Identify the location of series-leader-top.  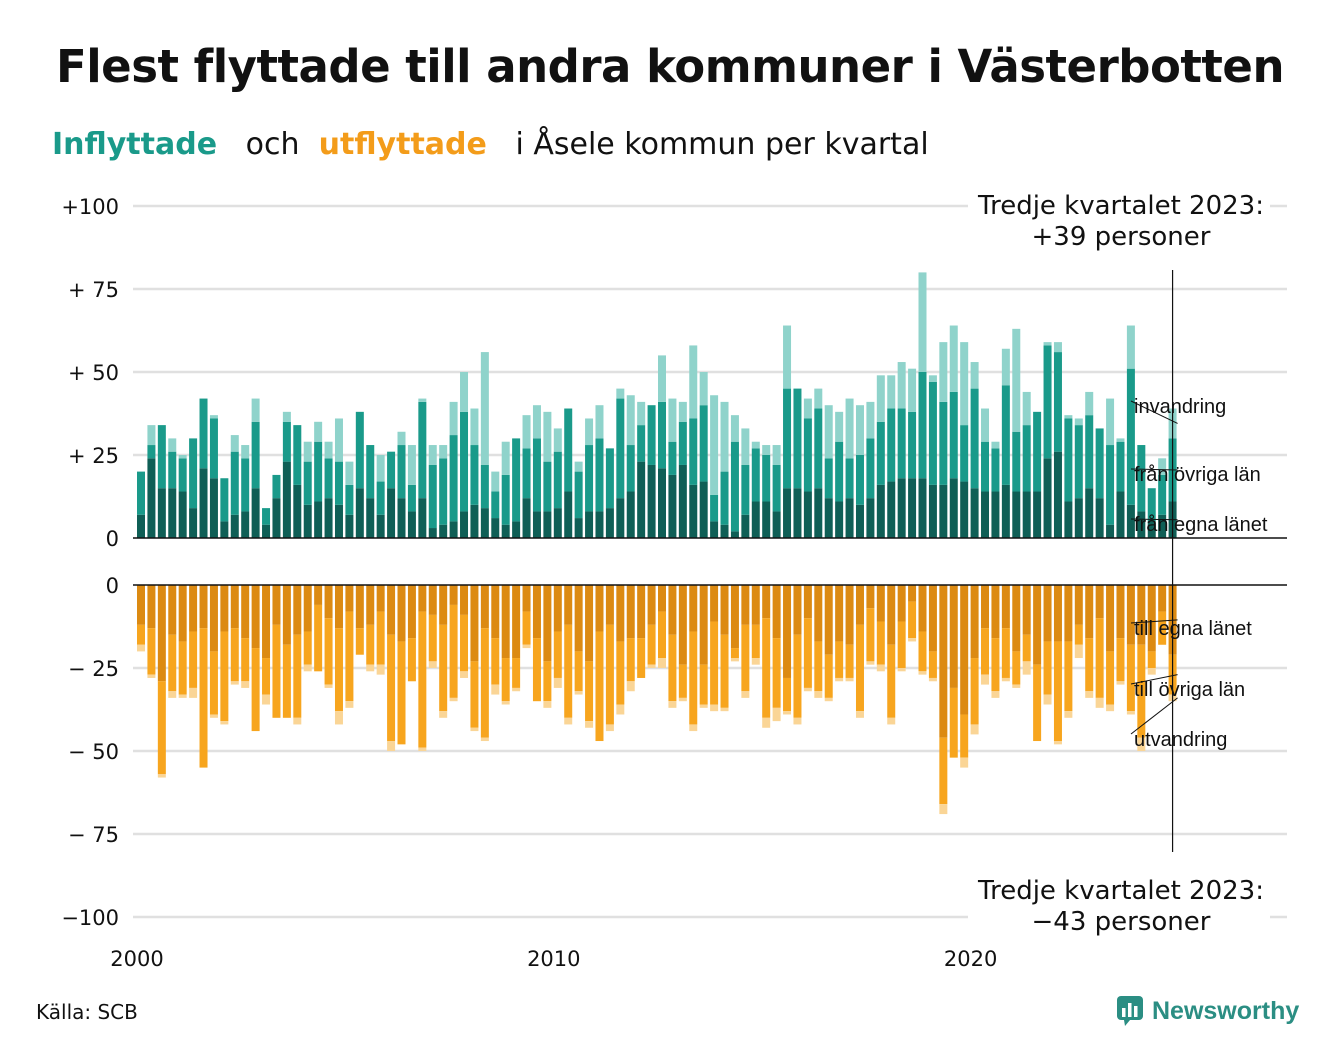
(1154, 469).